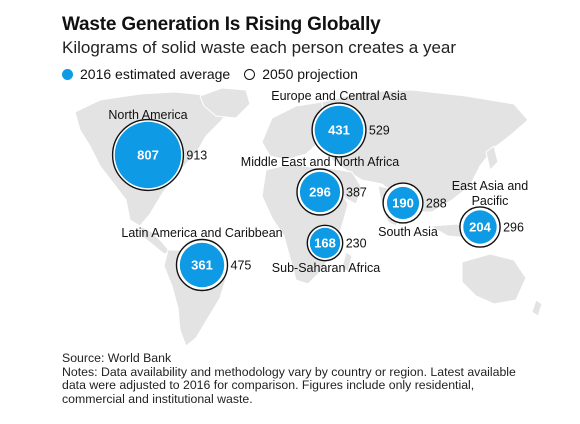  What do you see at coordinates (408, 232) in the screenshot?
I see `region-label-south-asia: South Asia` at bounding box center [408, 232].